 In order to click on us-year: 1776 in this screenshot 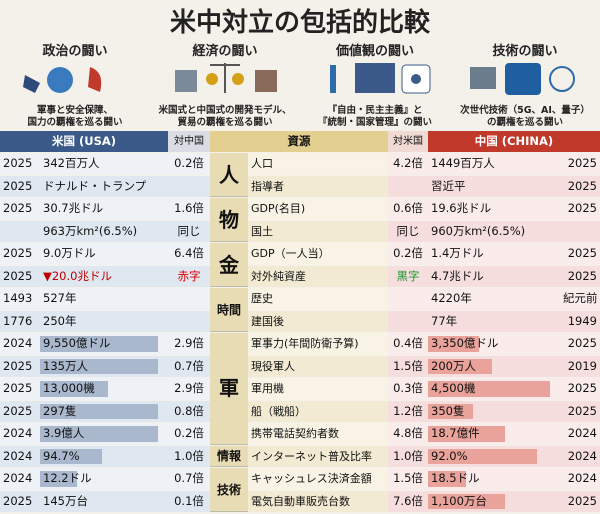, I will do `click(18, 320)`.